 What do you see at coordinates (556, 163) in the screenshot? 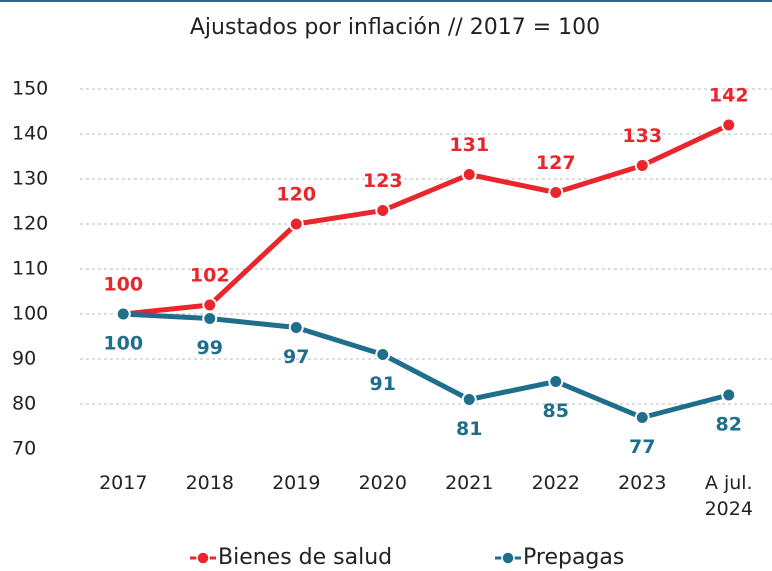
I see `data-label: 127` at bounding box center [556, 163].